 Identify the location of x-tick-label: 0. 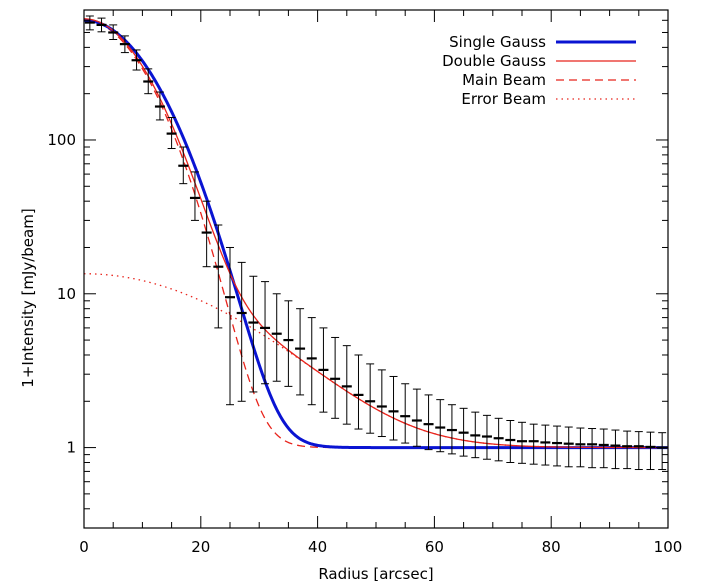
(84, 547).